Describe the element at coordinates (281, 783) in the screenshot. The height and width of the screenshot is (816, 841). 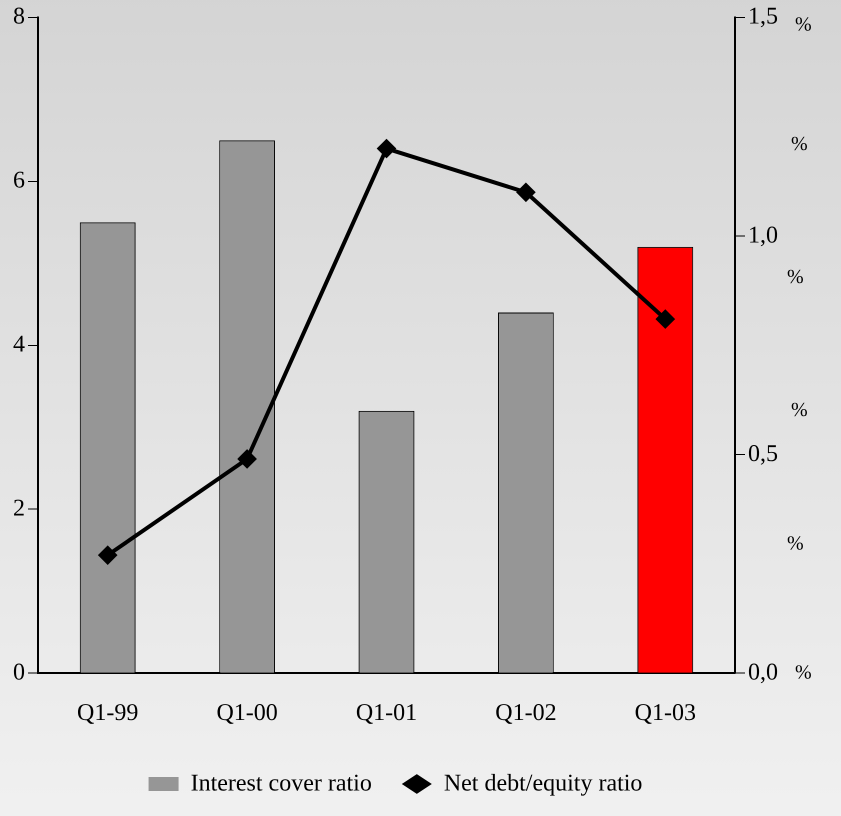
I see `legend-label: Interest cover ratio` at that location.